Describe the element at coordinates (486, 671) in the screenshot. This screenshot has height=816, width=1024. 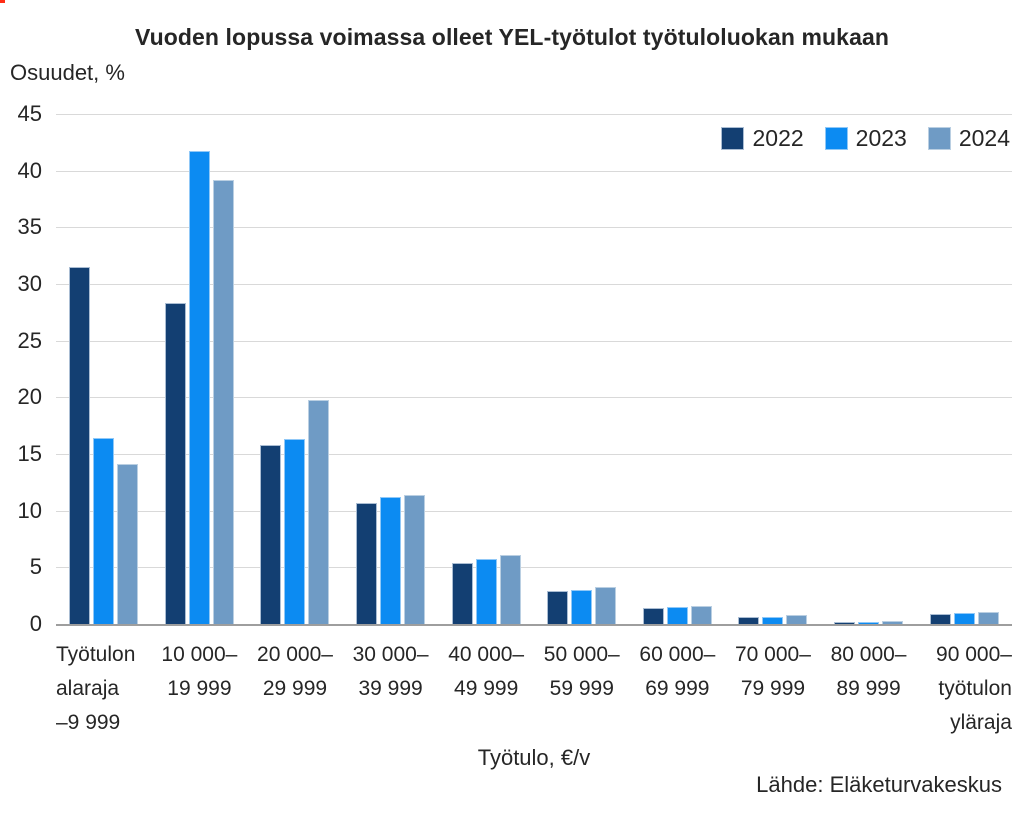
I see `x-tick-label: 40 000– 49 999` at that location.